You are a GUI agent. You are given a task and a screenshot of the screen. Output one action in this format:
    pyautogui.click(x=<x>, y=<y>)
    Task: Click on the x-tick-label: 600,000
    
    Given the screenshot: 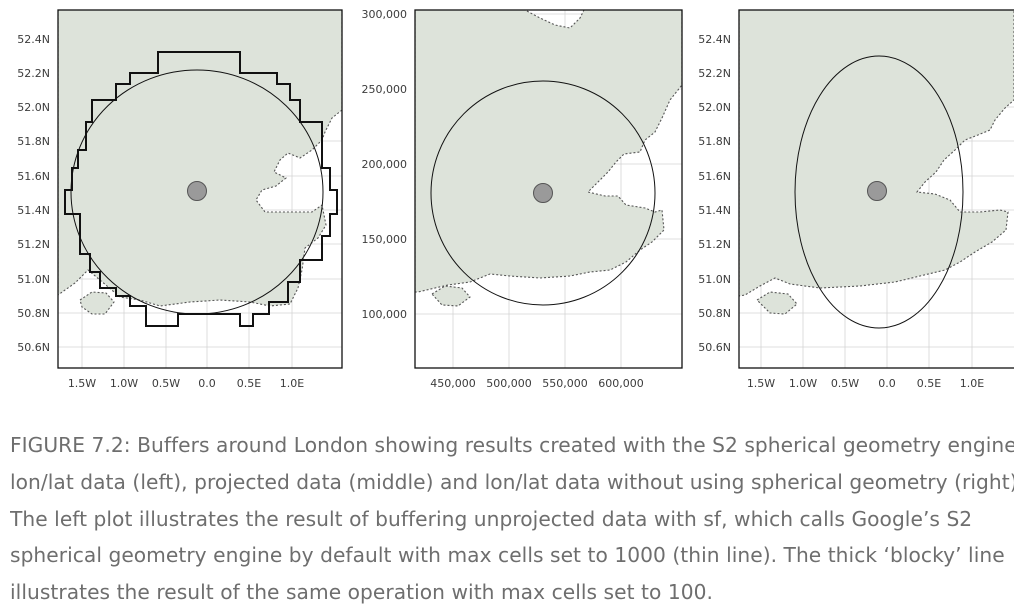 What is the action you would take?
    pyautogui.click(x=621, y=383)
    